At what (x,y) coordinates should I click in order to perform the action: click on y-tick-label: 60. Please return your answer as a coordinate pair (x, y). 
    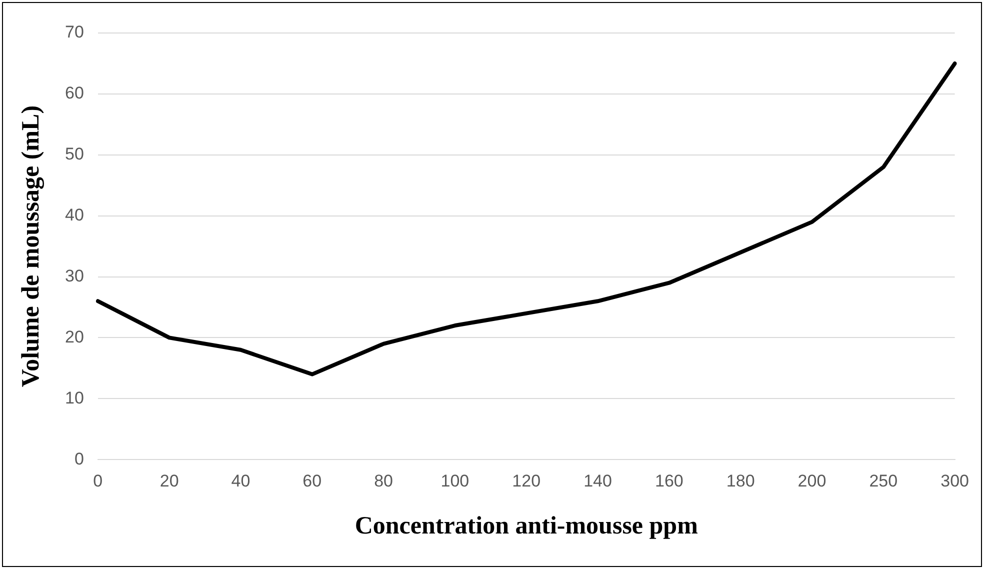
    Looking at the image, I should click on (74, 93).